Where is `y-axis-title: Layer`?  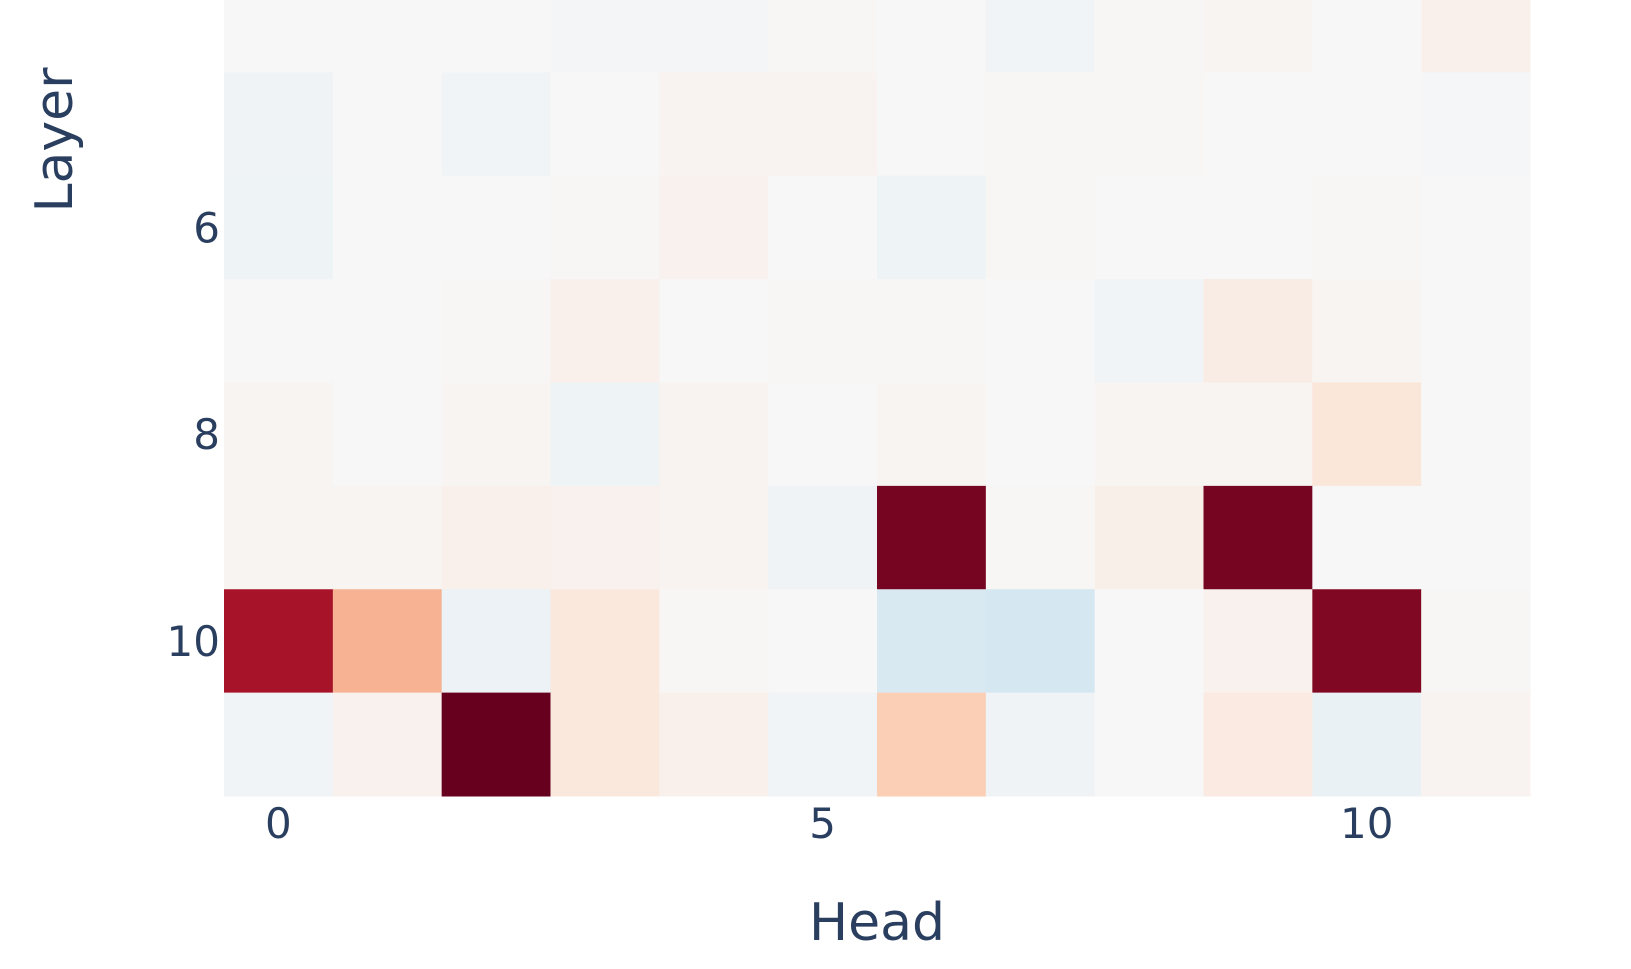 y-axis-title: Layer is located at coordinates (55, 140).